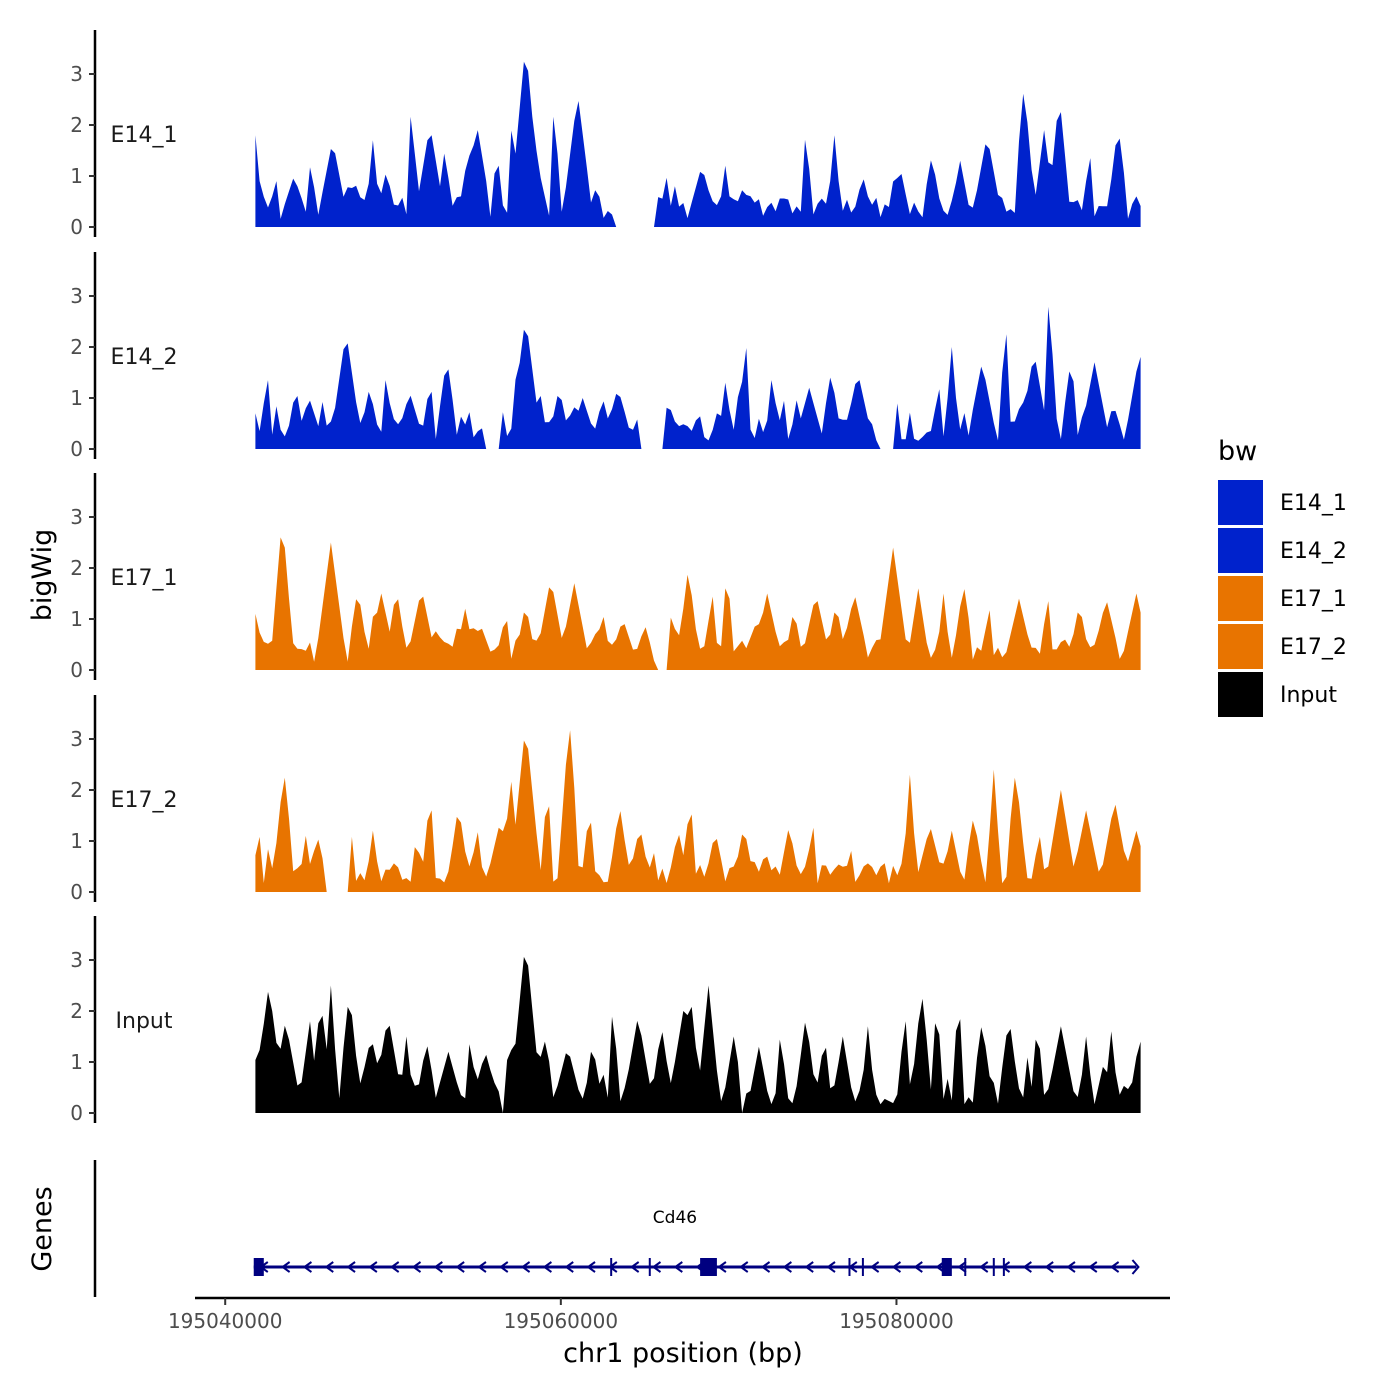 The width and height of the screenshot is (1400, 1400). What do you see at coordinates (561, 1315) in the screenshot?
I see `x-ticks: 195040000 195060000 195080000` at bounding box center [561, 1315].